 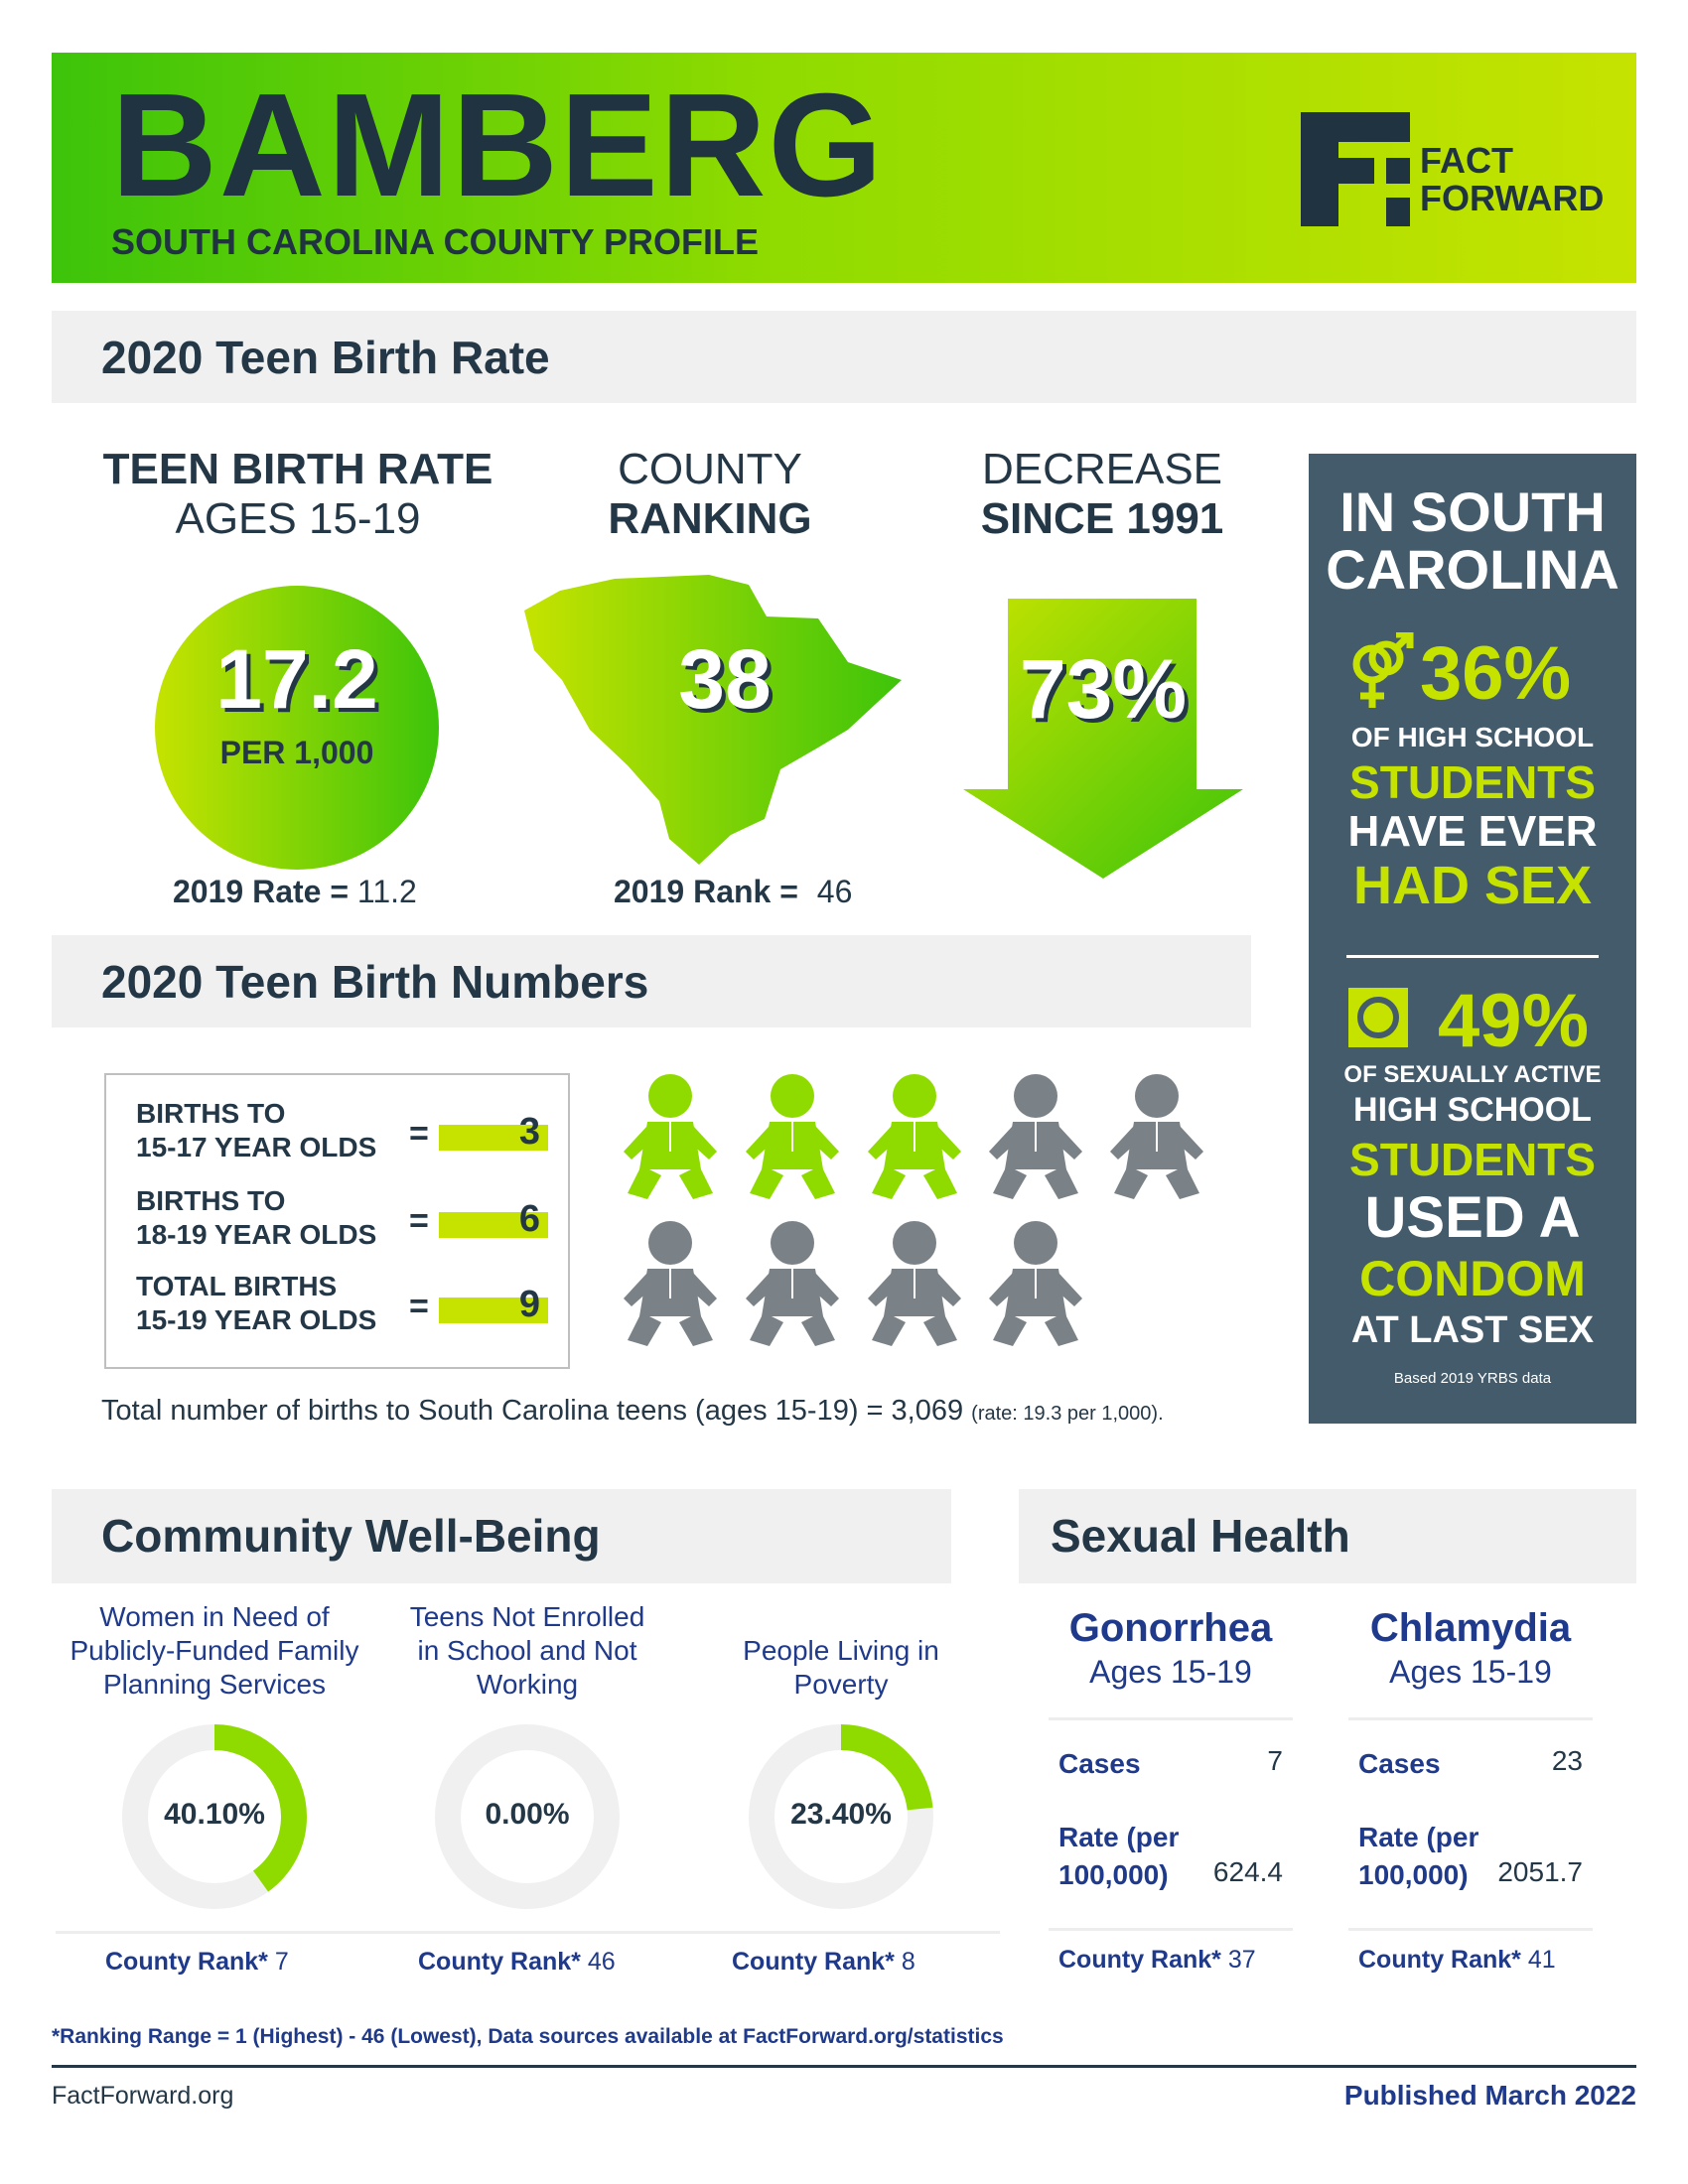 I want to click on community-rank: County Rank* 8, so click(x=823, y=1962).